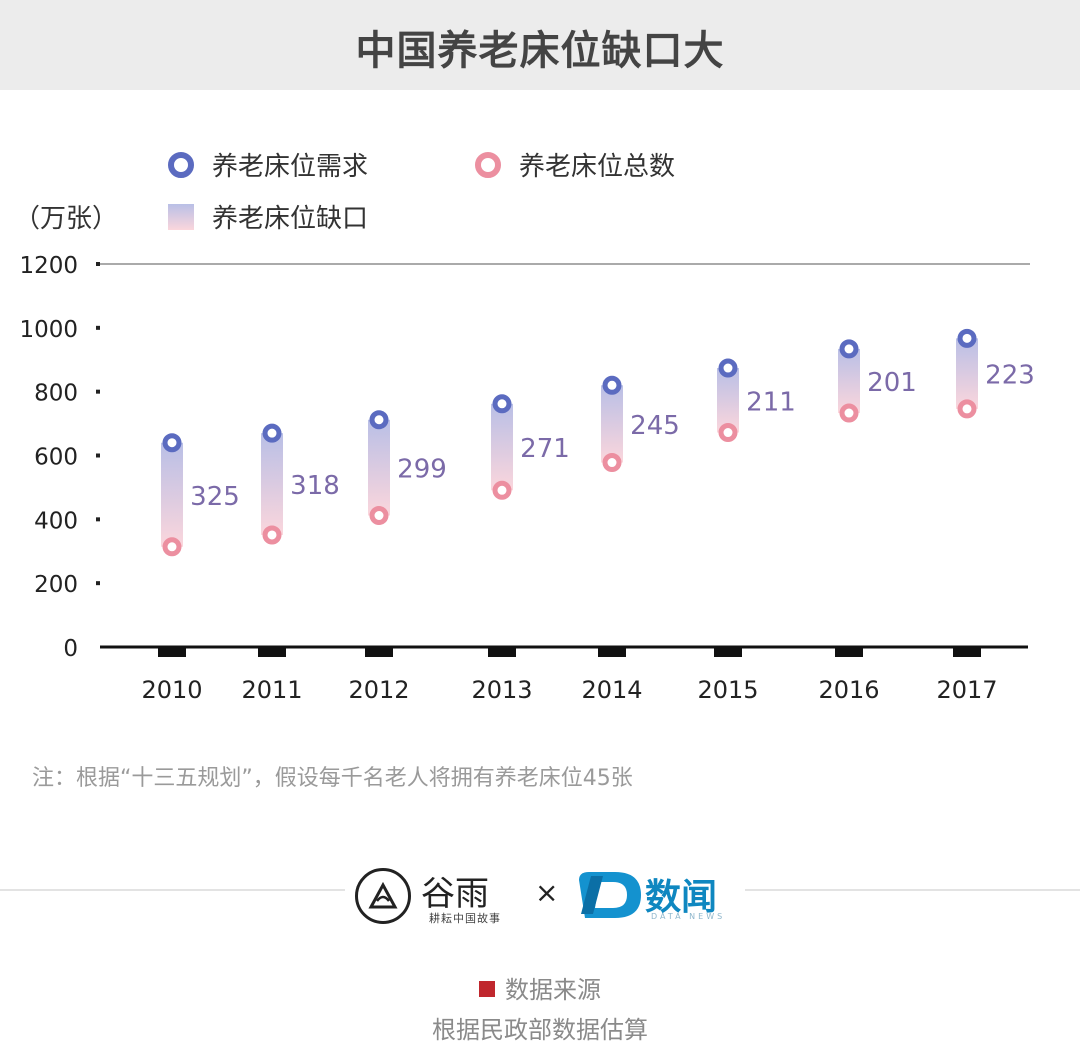  What do you see at coordinates (681, 897) in the screenshot?
I see `shuwen-logo-text: 数闻` at bounding box center [681, 897].